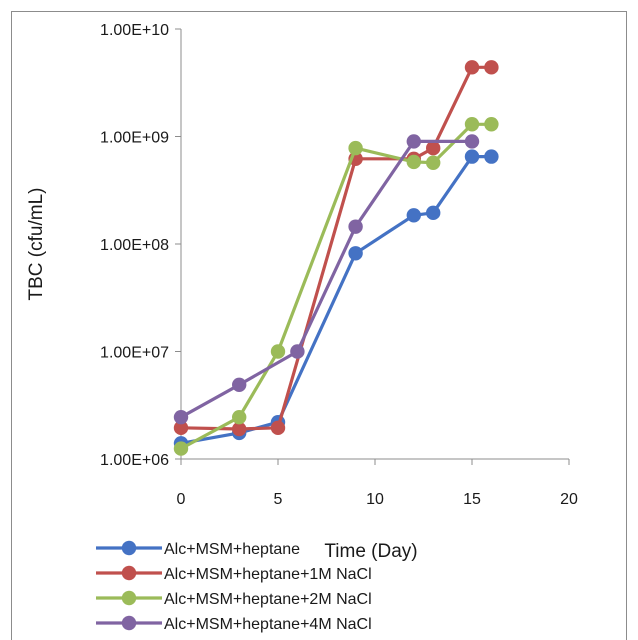  Describe the element at coordinates (370, 551) in the screenshot. I see `x-axis-title: Time (Day)` at that location.